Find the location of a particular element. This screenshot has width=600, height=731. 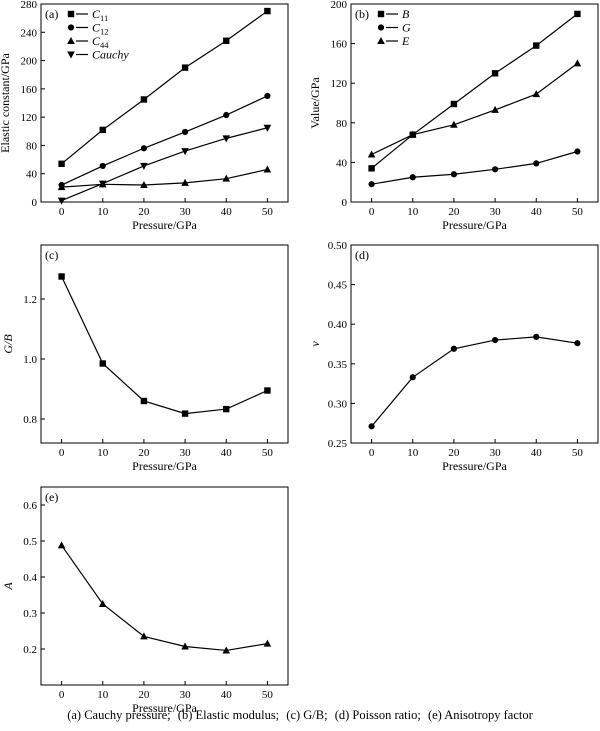

panel-label: (a) is located at coordinates (51, 14).